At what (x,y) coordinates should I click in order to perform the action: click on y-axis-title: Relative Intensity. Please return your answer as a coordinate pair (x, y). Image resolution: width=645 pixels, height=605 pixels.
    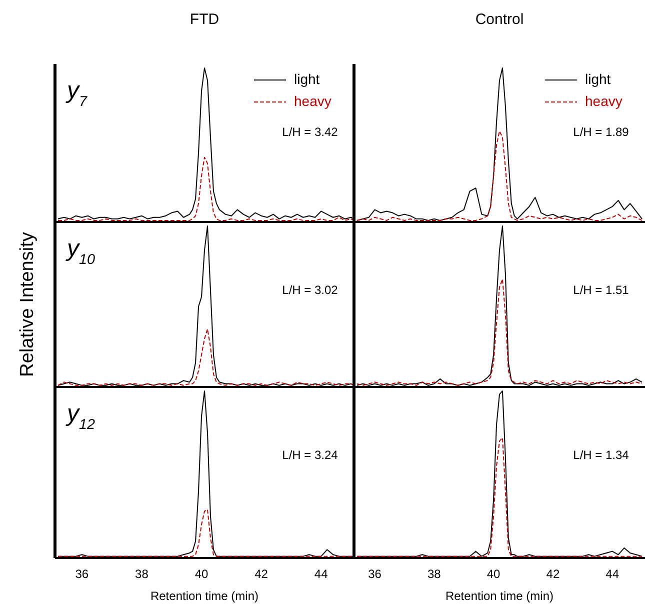
    Looking at the image, I should click on (27, 304).